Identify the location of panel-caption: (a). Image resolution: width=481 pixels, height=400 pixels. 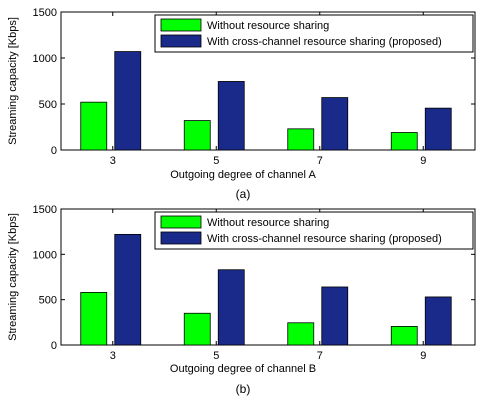
(243, 194).